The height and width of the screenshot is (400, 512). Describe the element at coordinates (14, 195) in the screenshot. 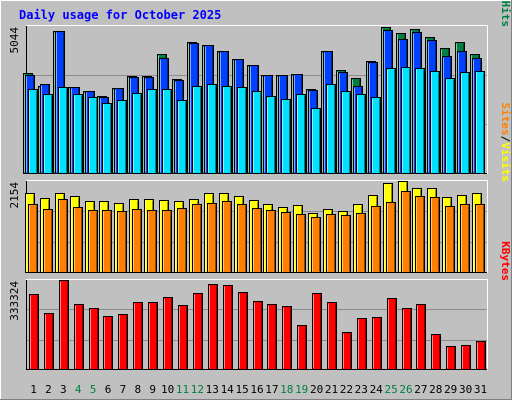

I see `panel-max-label: 2154` at that location.